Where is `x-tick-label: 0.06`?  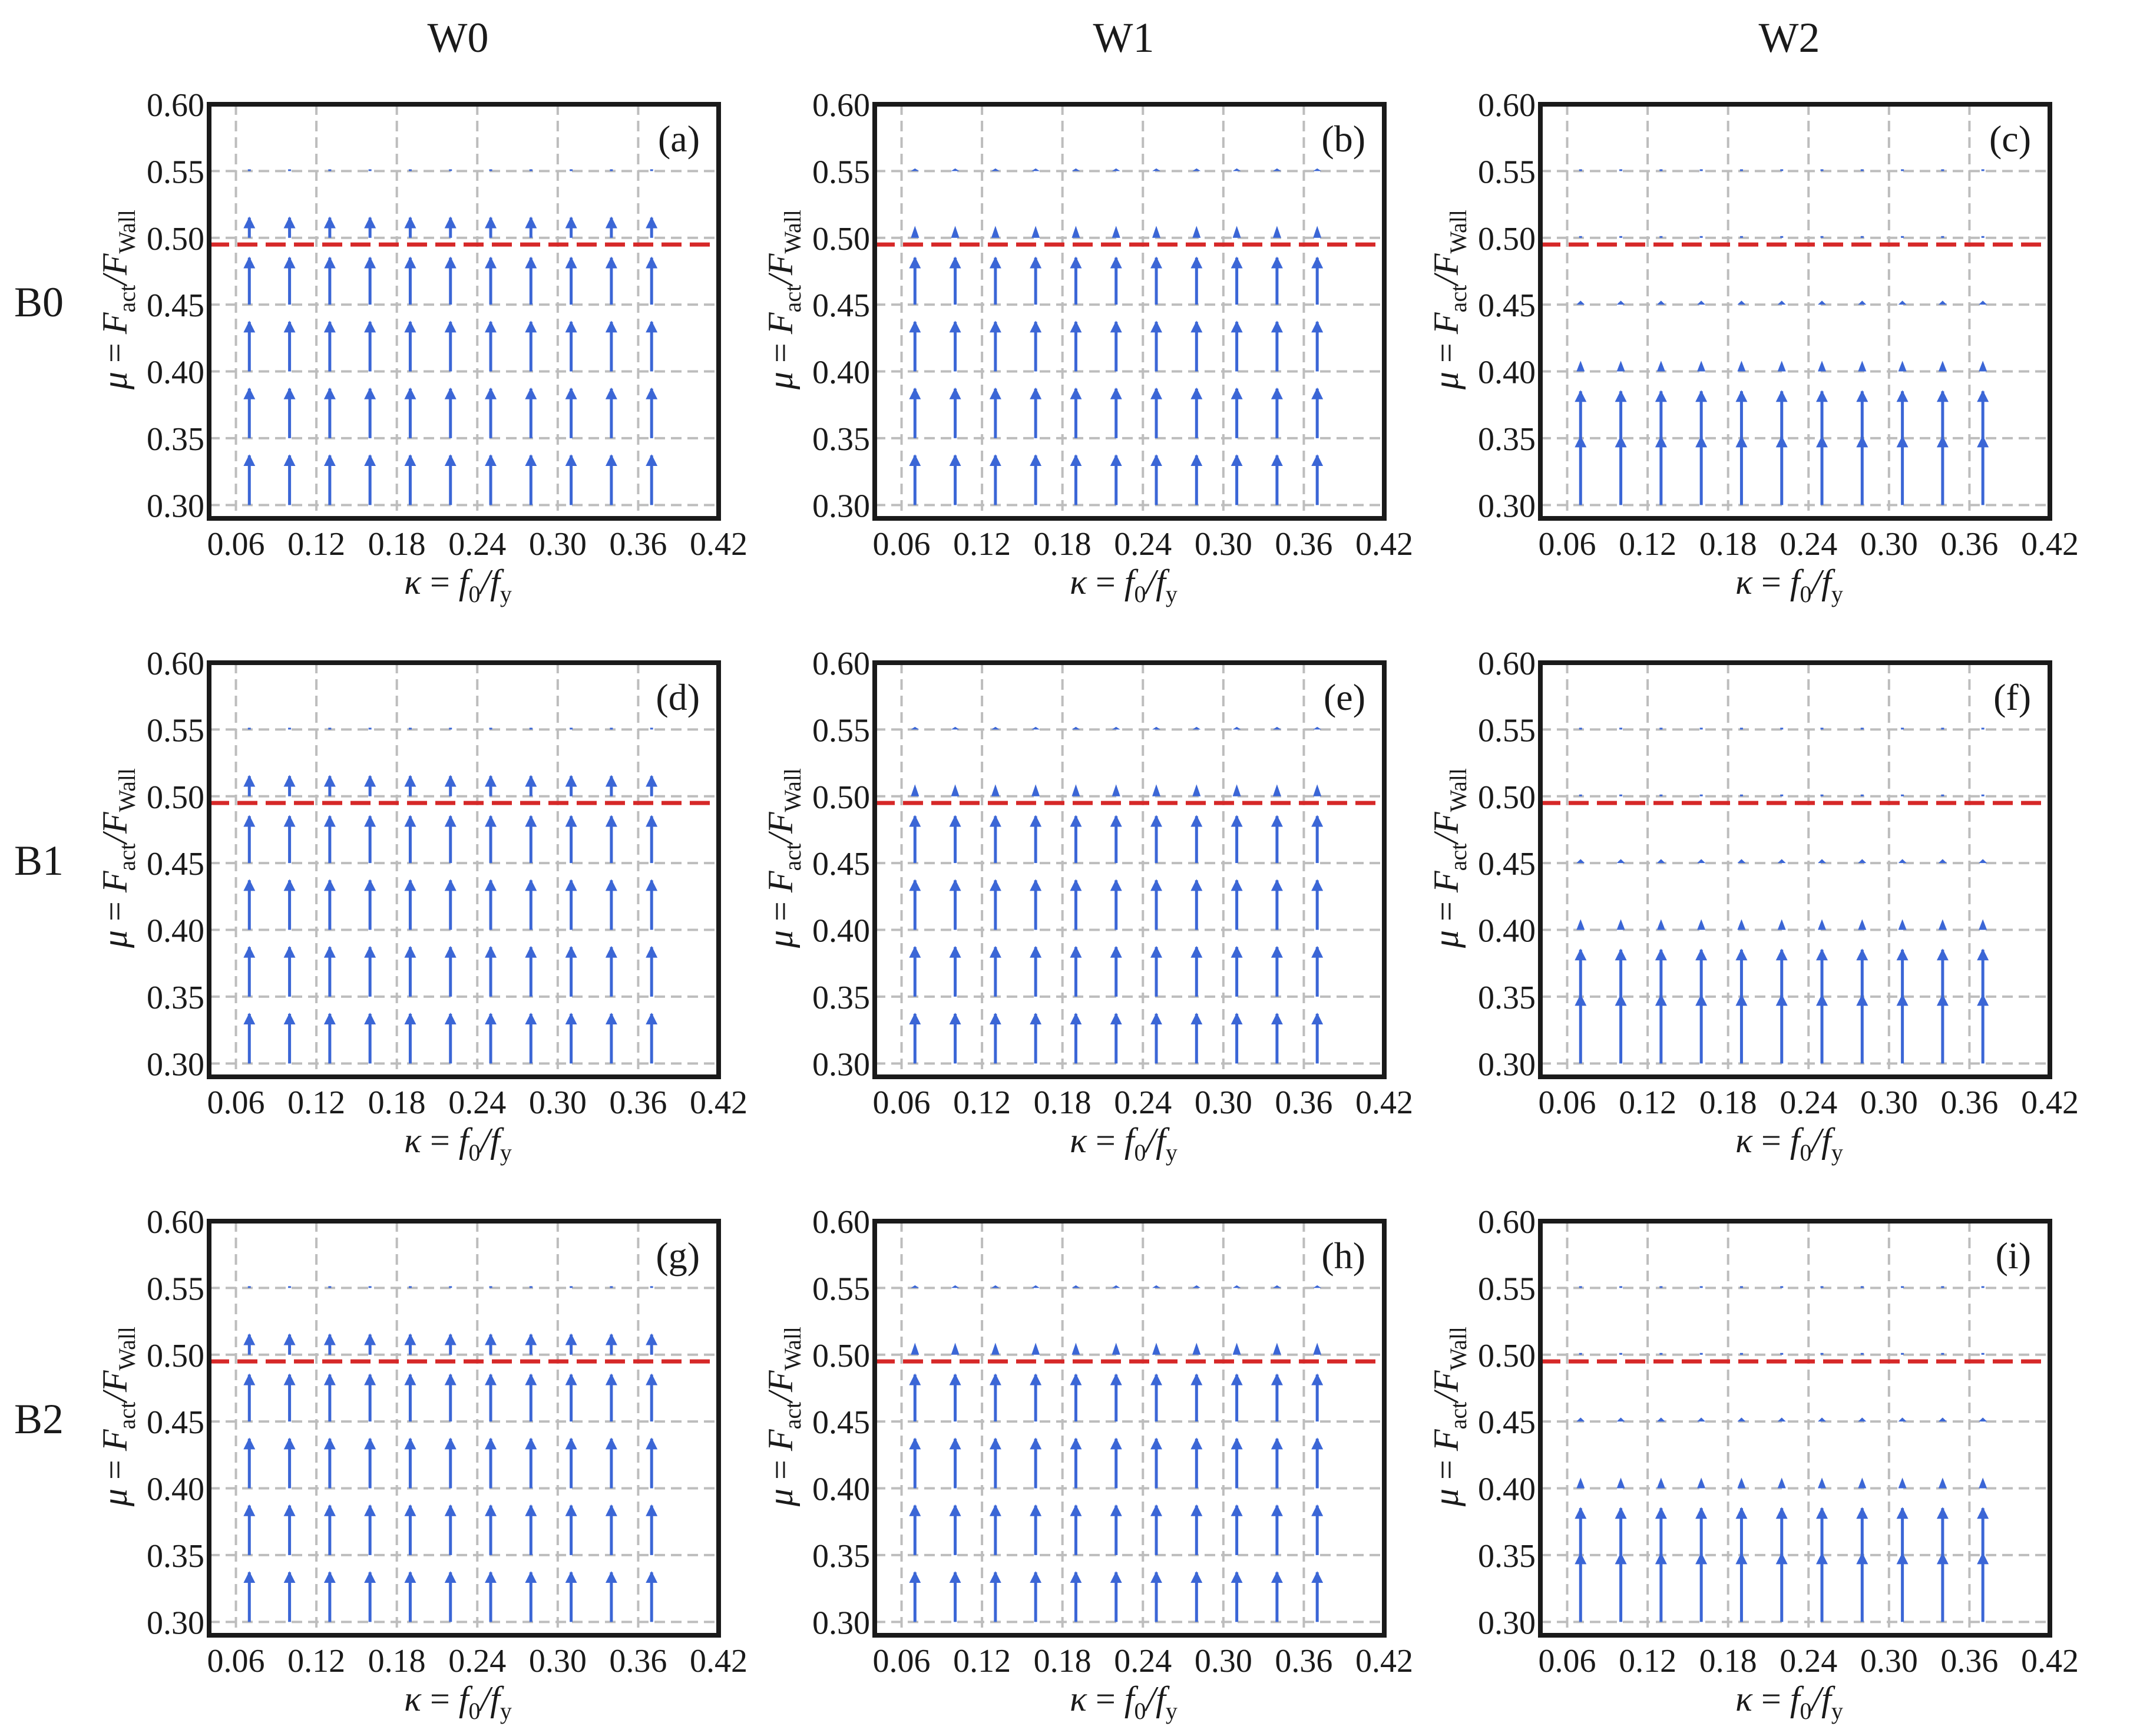
x-tick-label: 0.06 is located at coordinates (902, 544).